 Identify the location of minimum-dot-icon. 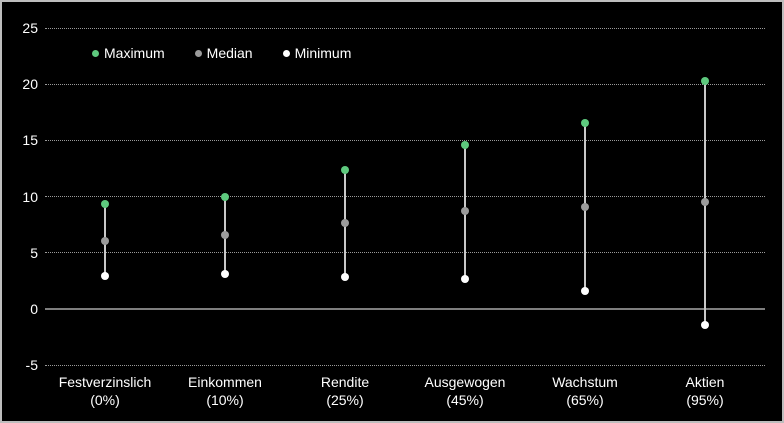
(286, 53).